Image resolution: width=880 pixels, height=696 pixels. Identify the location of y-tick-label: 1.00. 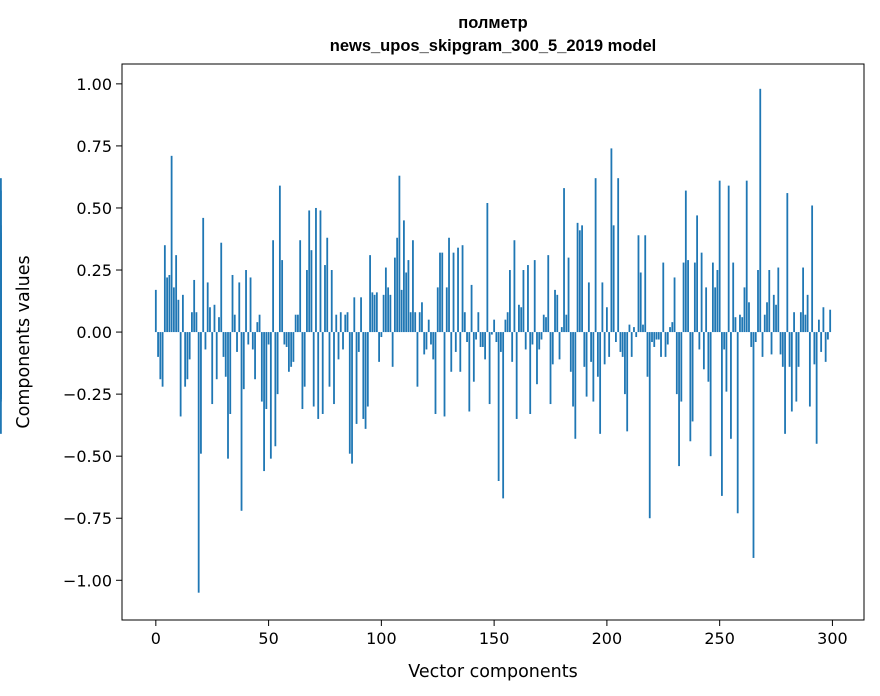
(94, 84).